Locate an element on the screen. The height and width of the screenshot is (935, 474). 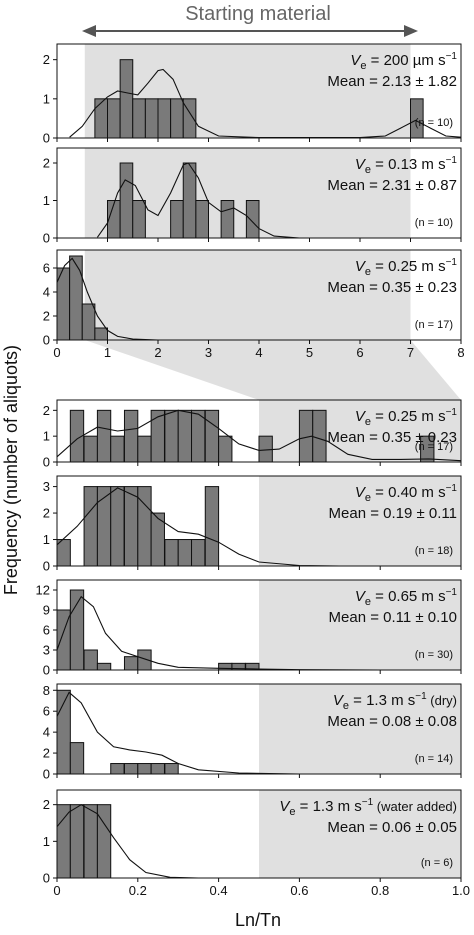
y-tick-label: 4 is located at coordinates (46, 292).